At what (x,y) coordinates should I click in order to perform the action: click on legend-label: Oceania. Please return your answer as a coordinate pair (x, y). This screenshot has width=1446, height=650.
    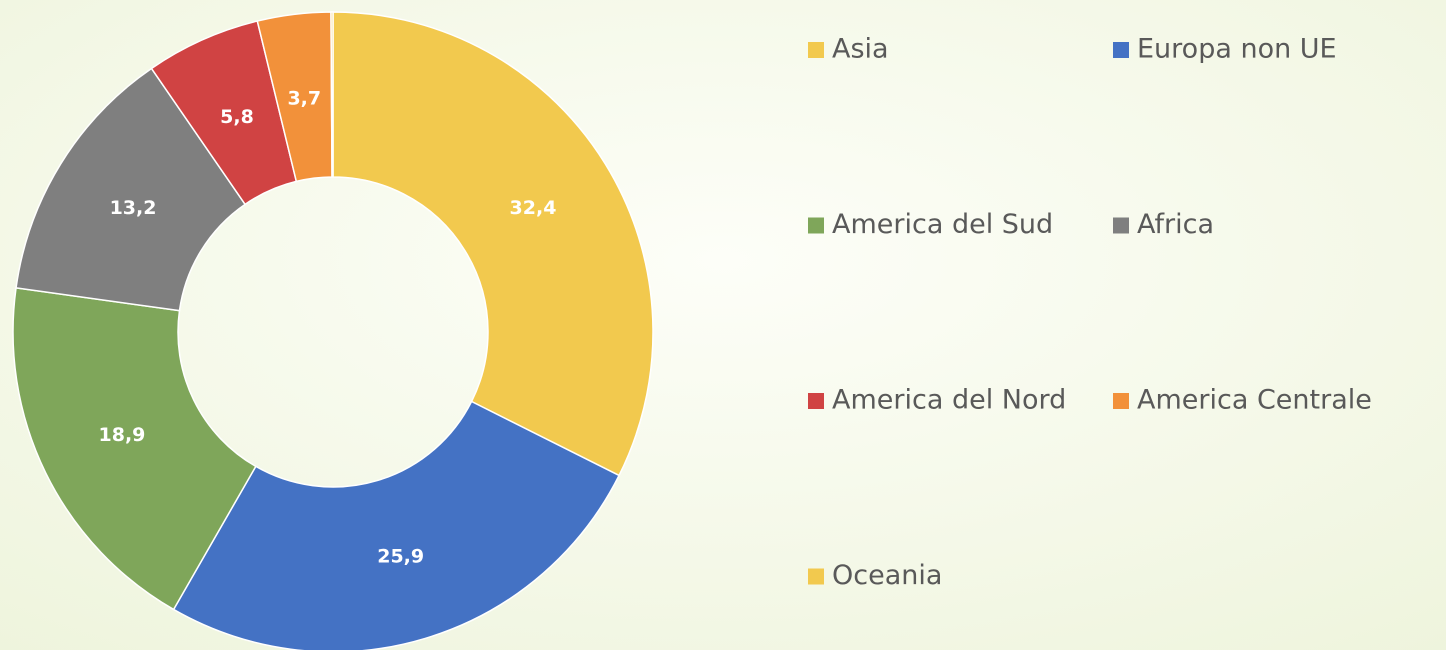
    Looking at the image, I should click on (887, 575).